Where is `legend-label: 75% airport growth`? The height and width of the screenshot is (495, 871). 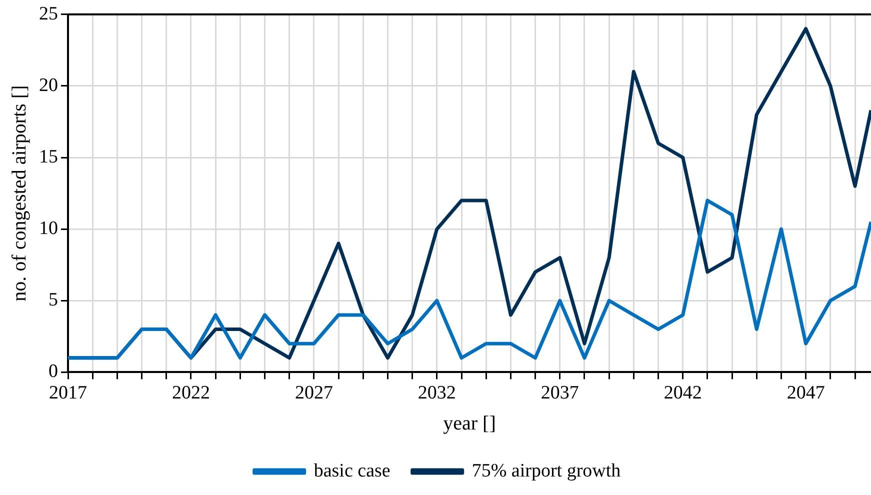 legend-label: 75% airport growth is located at coordinates (547, 471).